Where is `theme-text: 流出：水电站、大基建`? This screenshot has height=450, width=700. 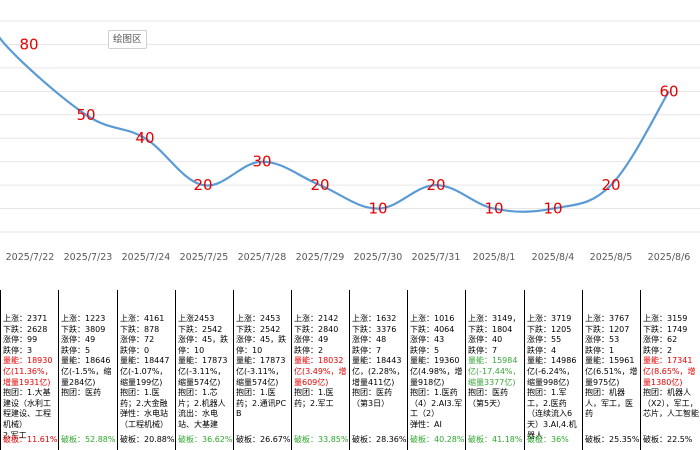 theme-text: 流出：水电站、大基建 is located at coordinates (198, 419).